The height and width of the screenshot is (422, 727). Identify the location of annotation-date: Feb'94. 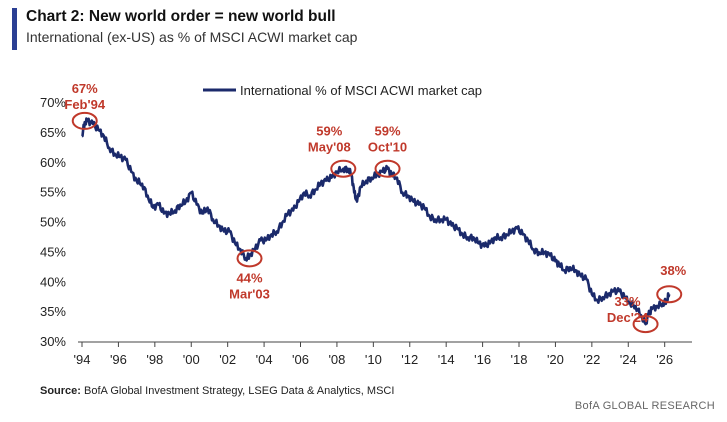
(84, 104).